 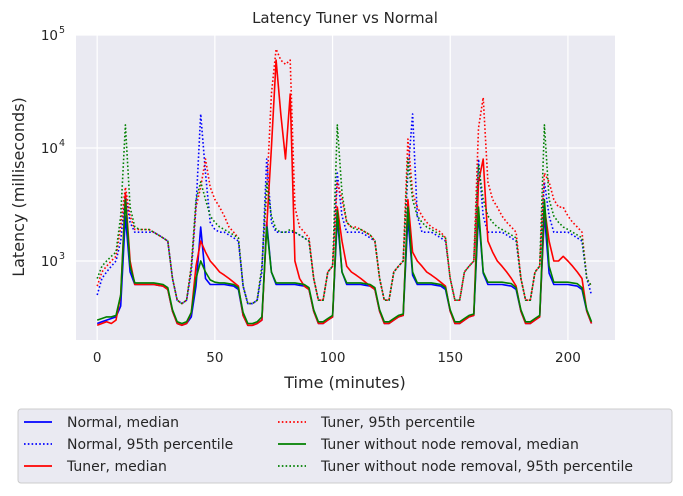 I want to click on legend-label-2: Tuner, median, so click(x=116, y=467).